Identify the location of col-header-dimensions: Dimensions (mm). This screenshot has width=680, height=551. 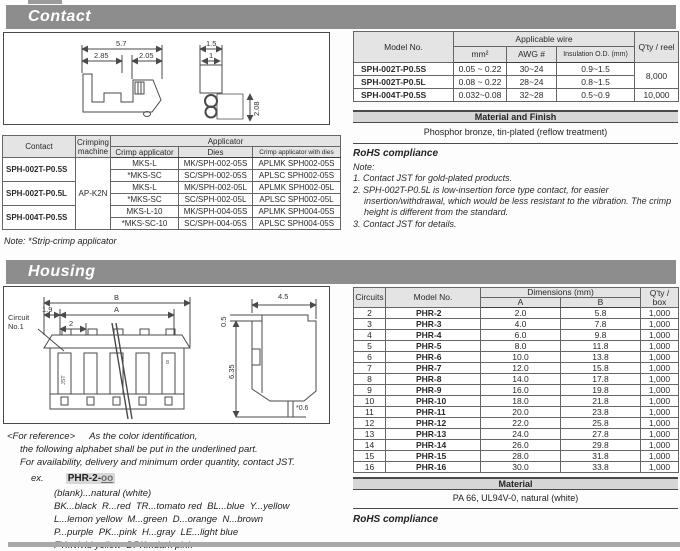
(560, 292).